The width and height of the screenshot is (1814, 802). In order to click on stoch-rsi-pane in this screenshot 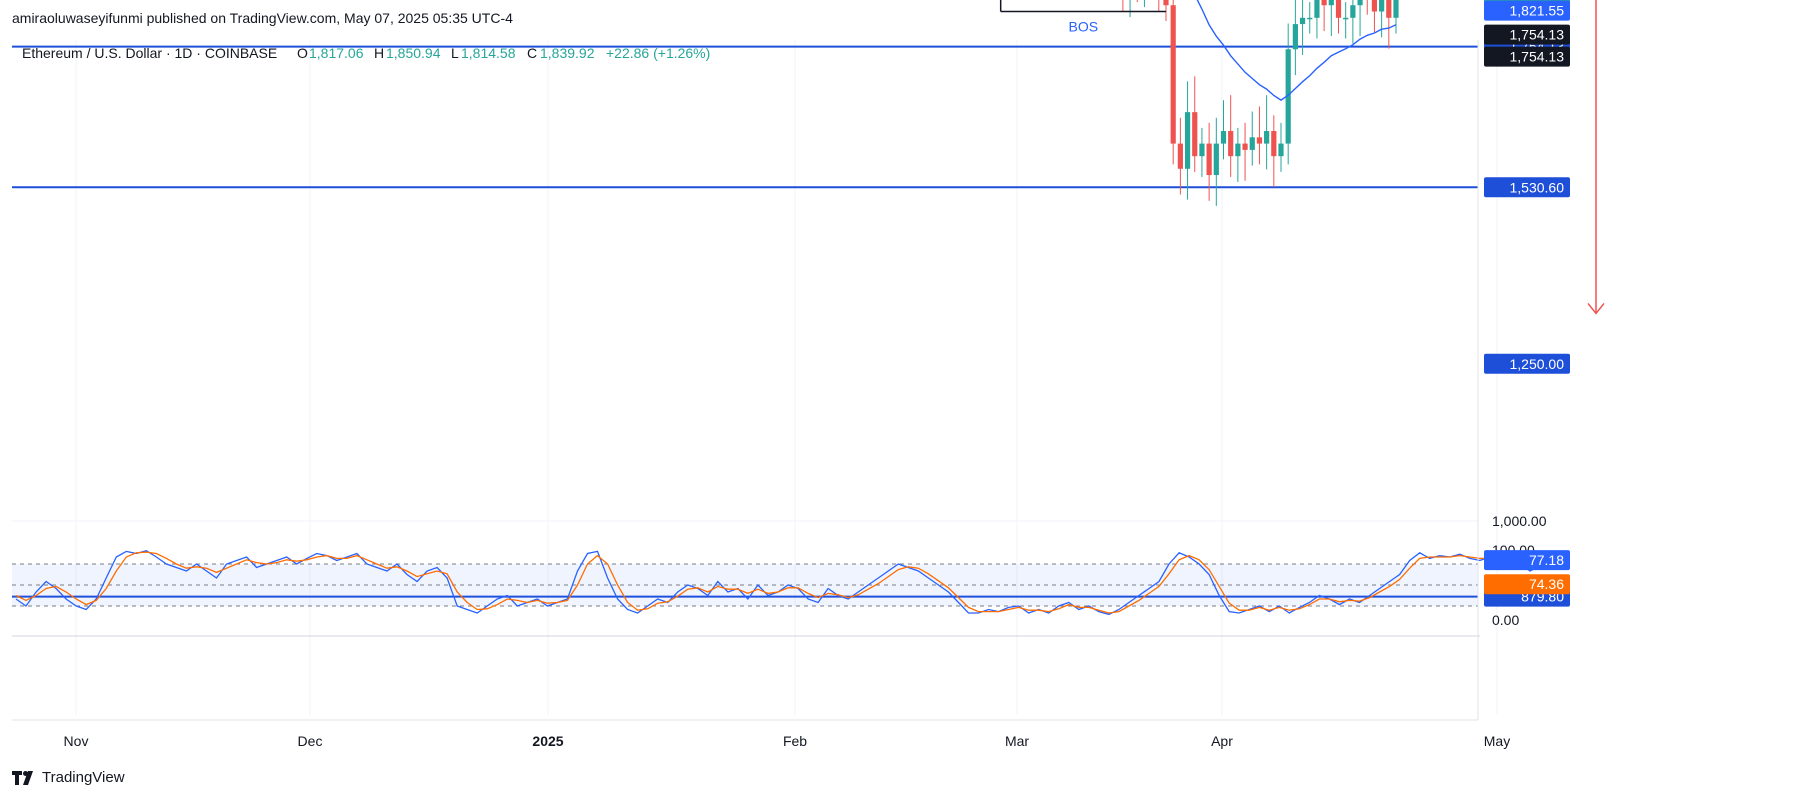, I will do `click(776, 582)`.